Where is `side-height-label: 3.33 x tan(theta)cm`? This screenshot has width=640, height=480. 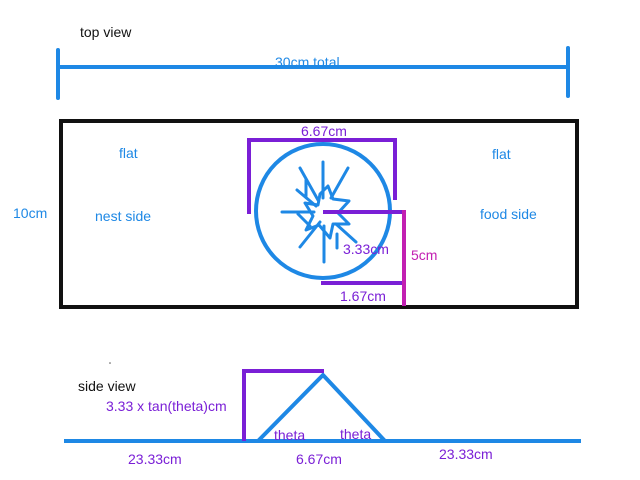
side-height-label: 3.33 x tan(theta)cm is located at coordinates (166, 406).